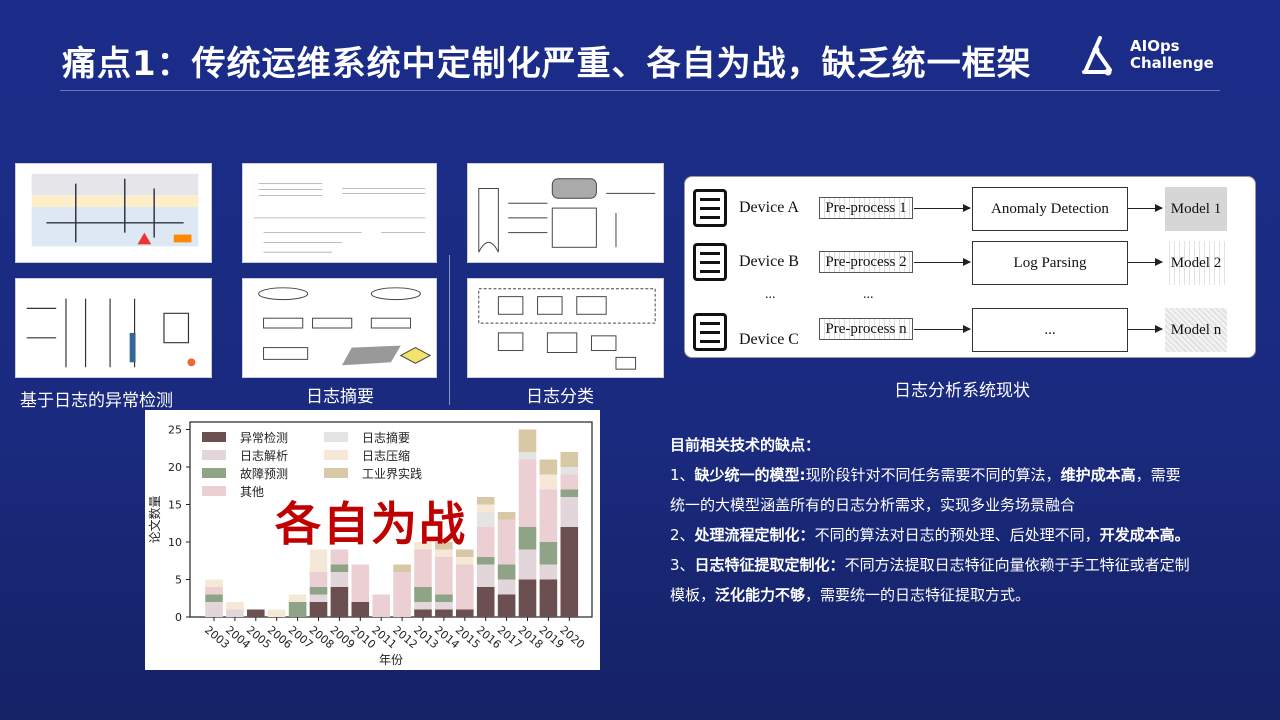 The image size is (1280, 720). What do you see at coordinates (371, 524) in the screenshot?
I see `chart-overlay-text: 各自为战` at bounding box center [371, 524].